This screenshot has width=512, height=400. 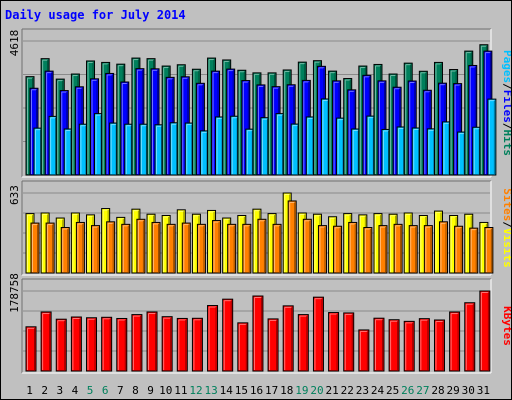 What do you see at coordinates (150, 390) in the screenshot?
I see `x-tick-label: 9` at bounding box center [150, 390].